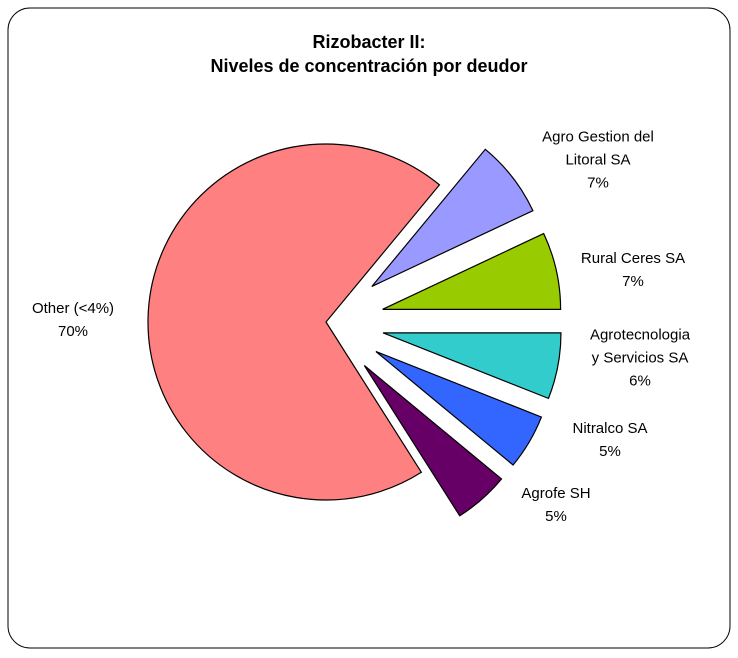  Describe the element at coordinates (556, 493) in the screenshot. I see `category-label: Agrofe SH` at that location.